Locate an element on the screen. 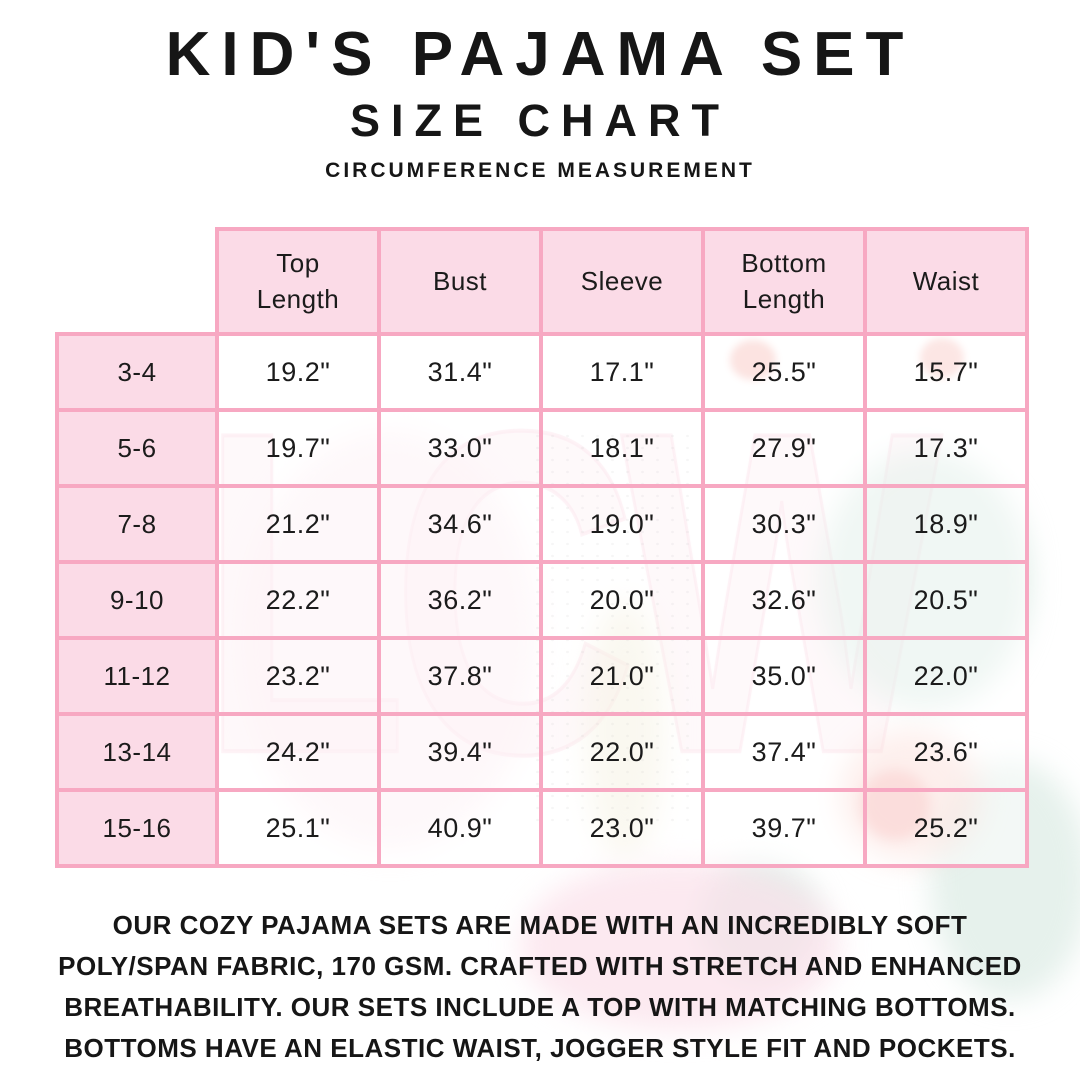  page-subtitle: SIZE CHART is located at coordinates (540, 121).